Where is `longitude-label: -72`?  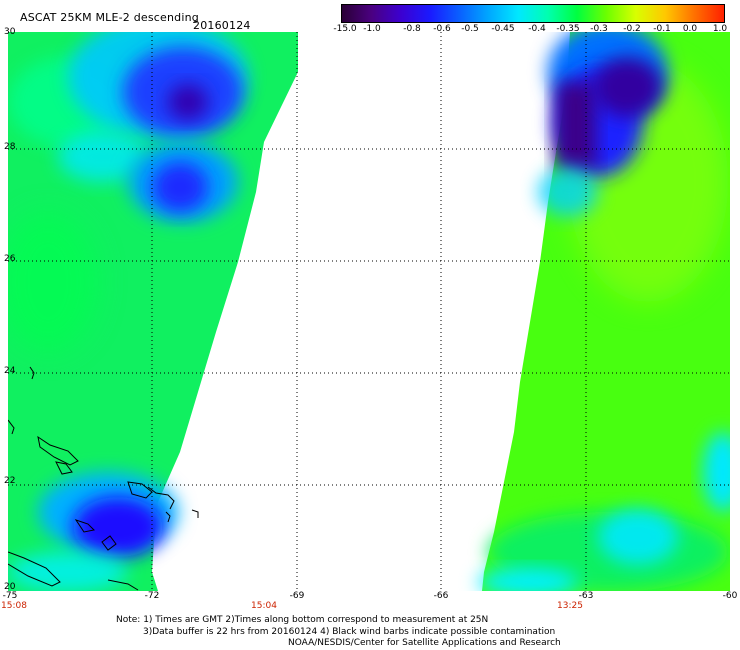 longitude-label: -72 is located at coordinates (152, 596).